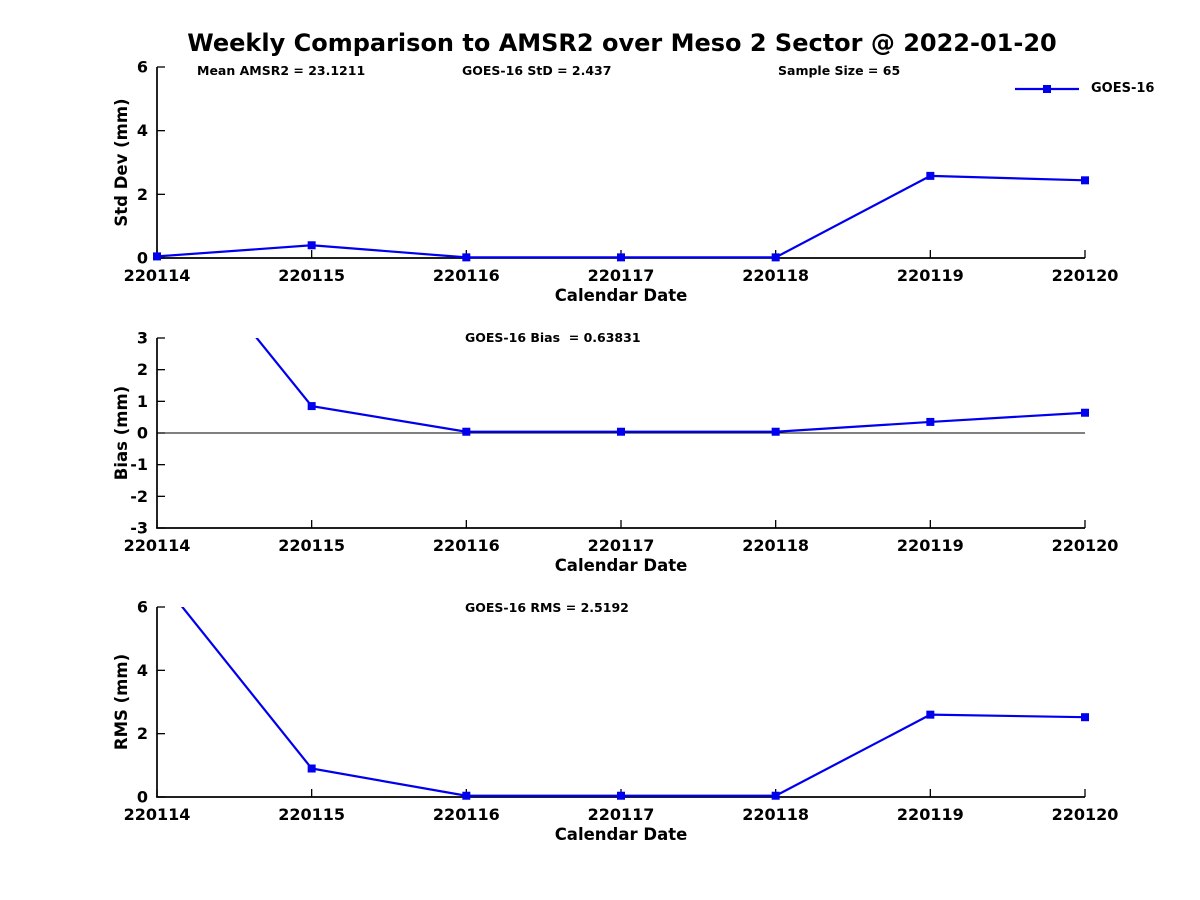  I want to click on y-tick-label: 1, so click(142, 401).